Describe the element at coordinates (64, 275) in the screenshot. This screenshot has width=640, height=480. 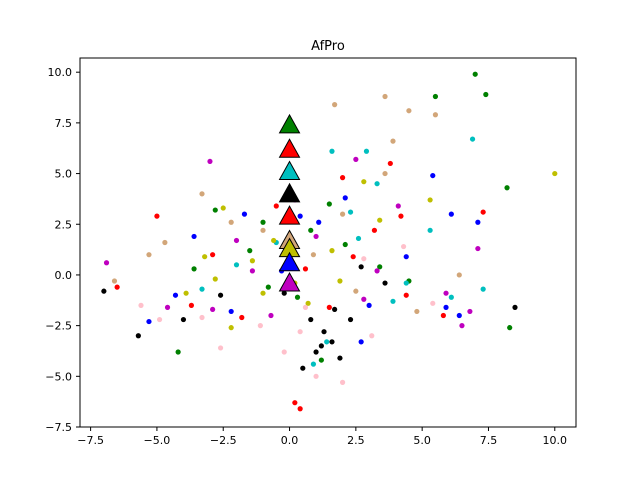
I see `y-tick-label: 0.0` at that location.